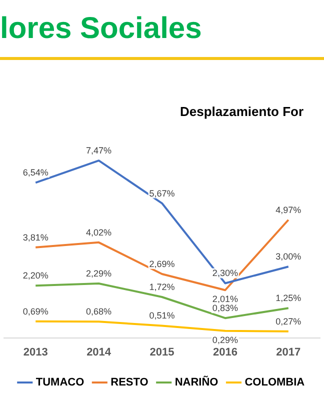 This screenshot has width=324, height=400. Describe the element at coordinates (162, 263) in the screenshot. I see `data-label: 2,69%` at that location.